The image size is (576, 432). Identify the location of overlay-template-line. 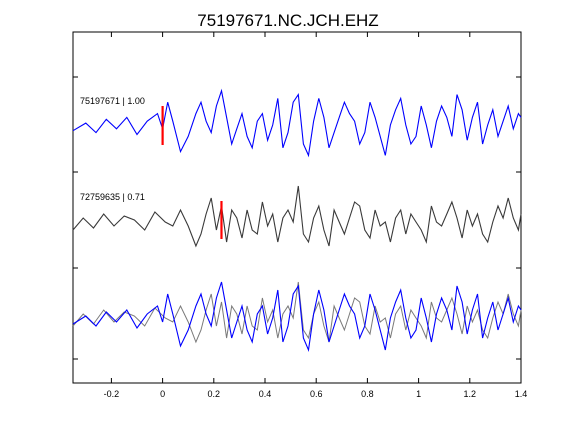
(297, 317).